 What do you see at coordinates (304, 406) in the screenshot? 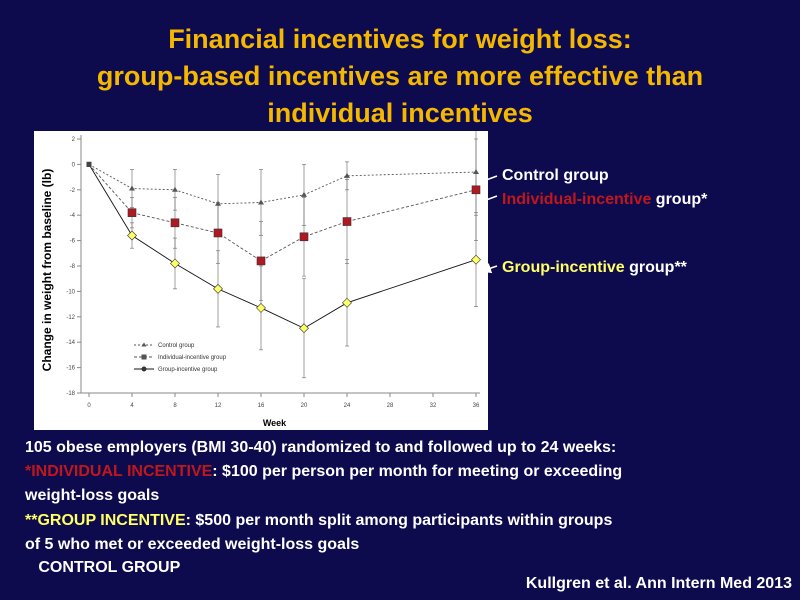
I see `x-tick-label: 20` at bounding box center [304, 406].